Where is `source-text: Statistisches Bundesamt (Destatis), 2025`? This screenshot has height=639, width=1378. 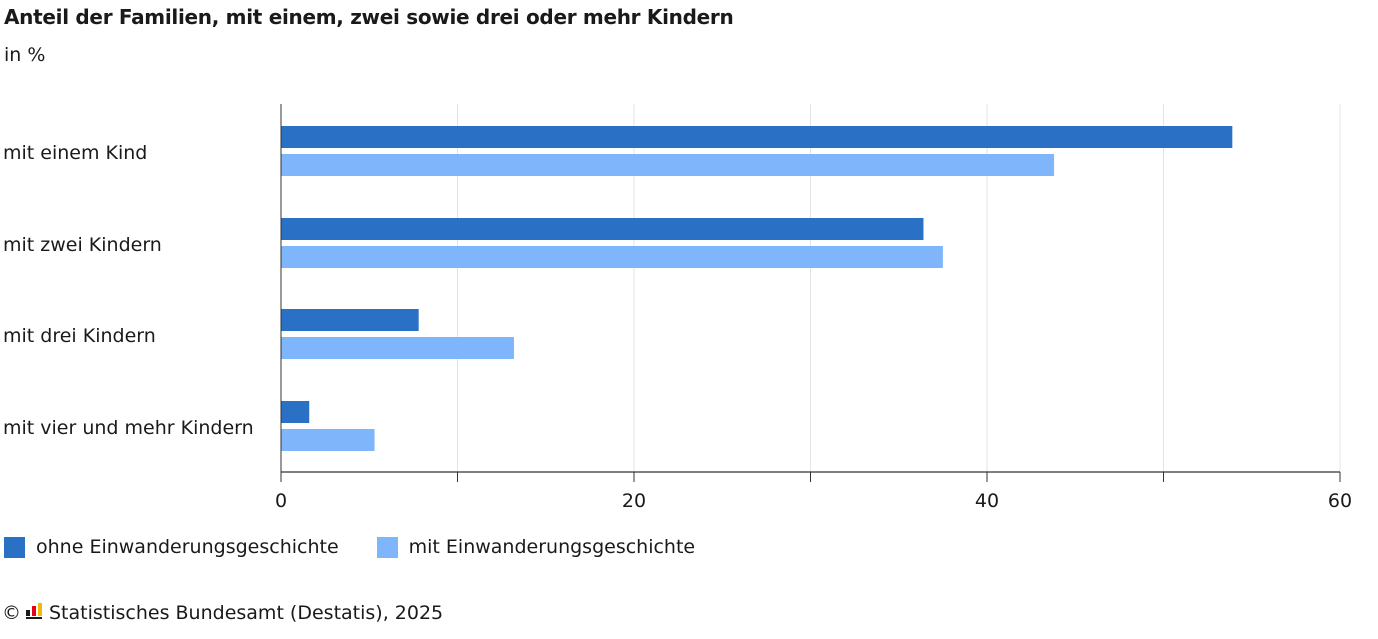
source-text: Statistisches Bundesamt (Destatis), 2025 is located at coordinates (246, 612).